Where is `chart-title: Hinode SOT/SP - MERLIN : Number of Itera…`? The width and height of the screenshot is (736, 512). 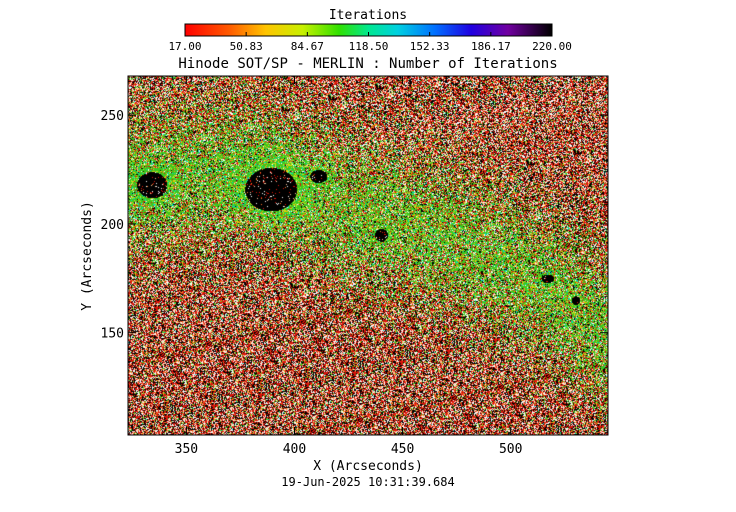 chart-title: Hinode SOT/SP - MERLIN : Number of Itera… is located at coordinates (367, 64).